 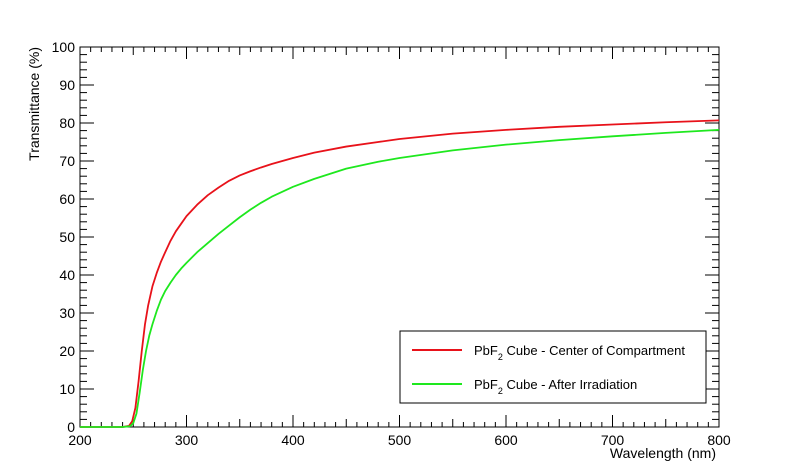 I want to click on legend-label-1: PbF2 Cube - Center of Compartment, so click(x=579, y=352).